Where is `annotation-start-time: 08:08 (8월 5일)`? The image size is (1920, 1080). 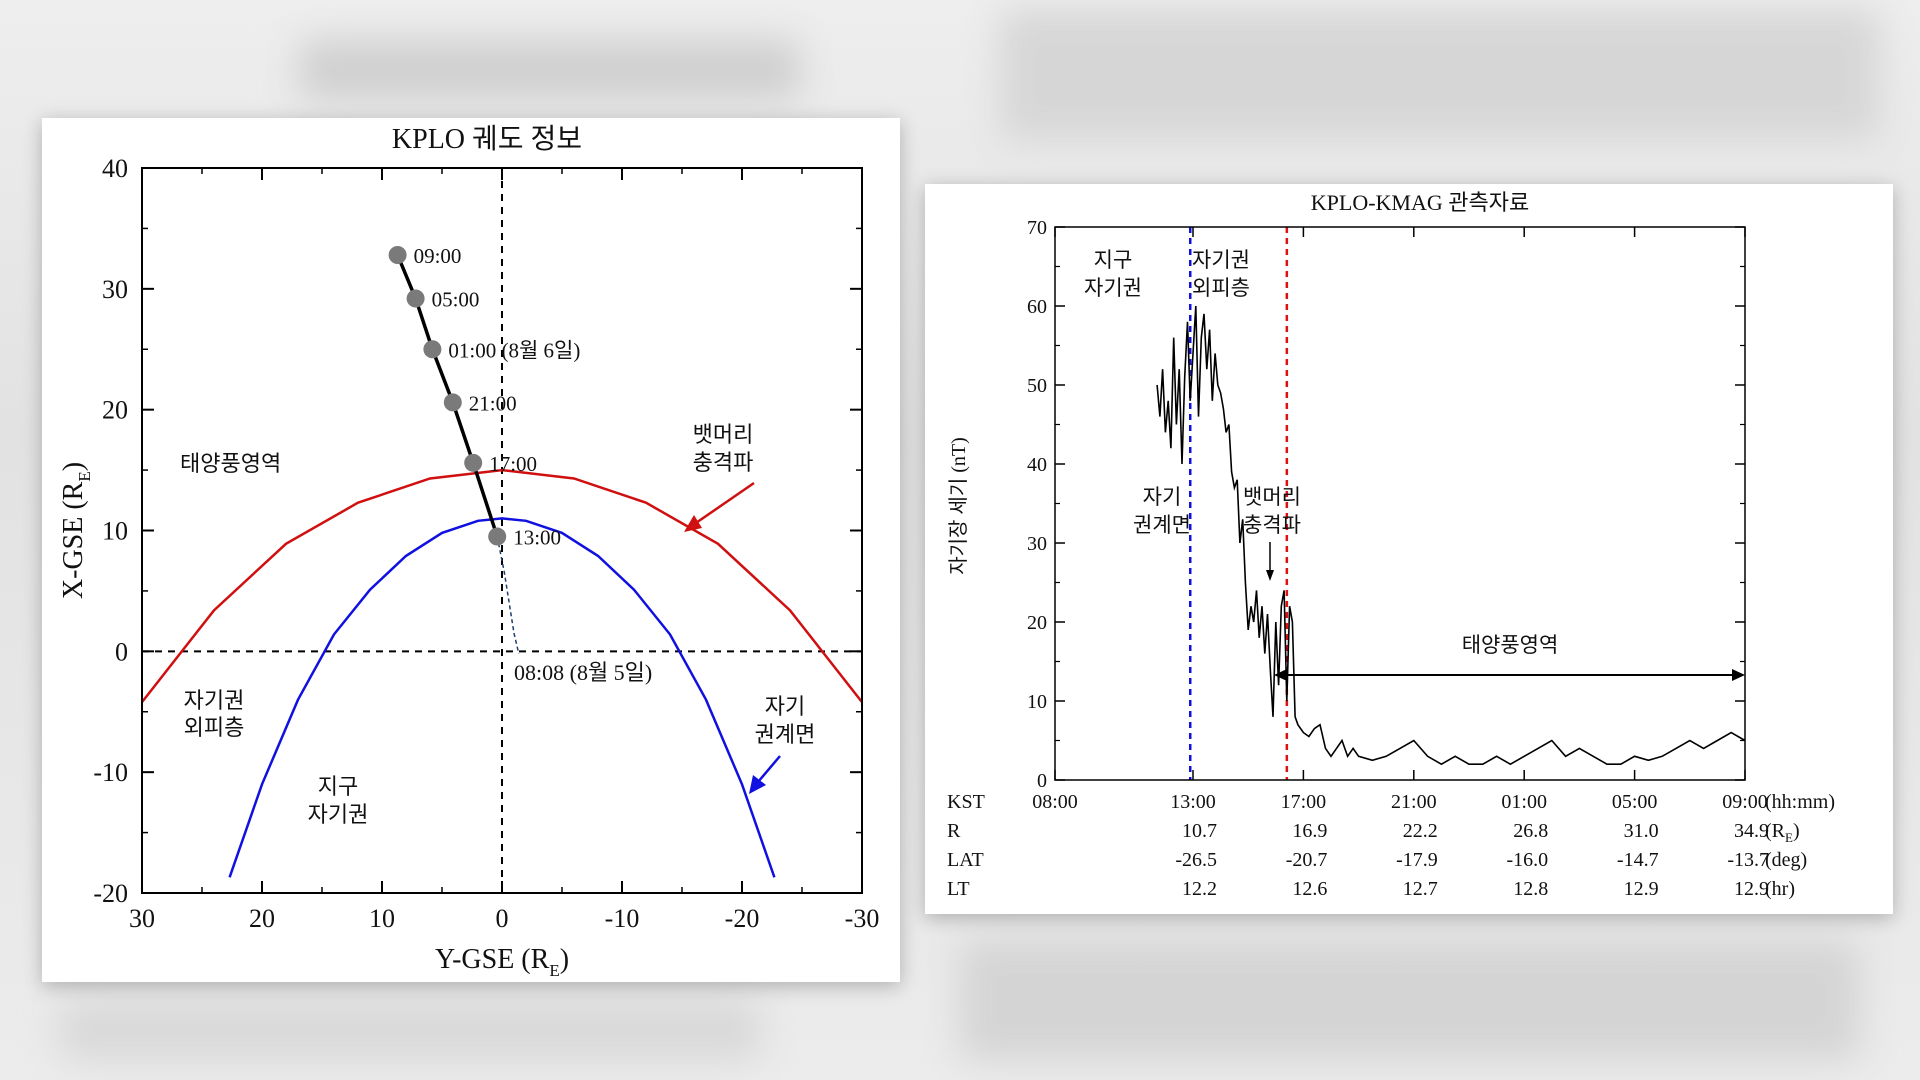
annotation-start-time: 08:08 (8월 5일) is located at coordinates (583, 672).